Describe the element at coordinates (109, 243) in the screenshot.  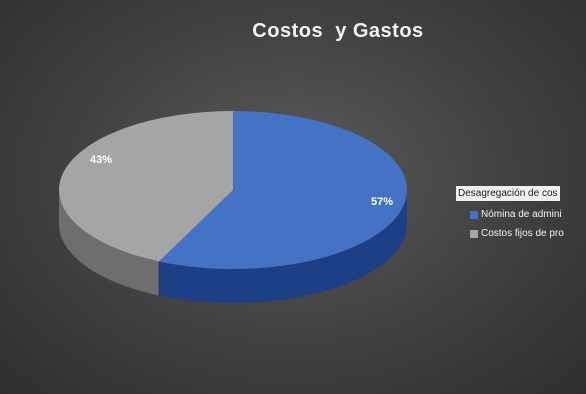
I see `slice-side-costos-fijos` at that location.